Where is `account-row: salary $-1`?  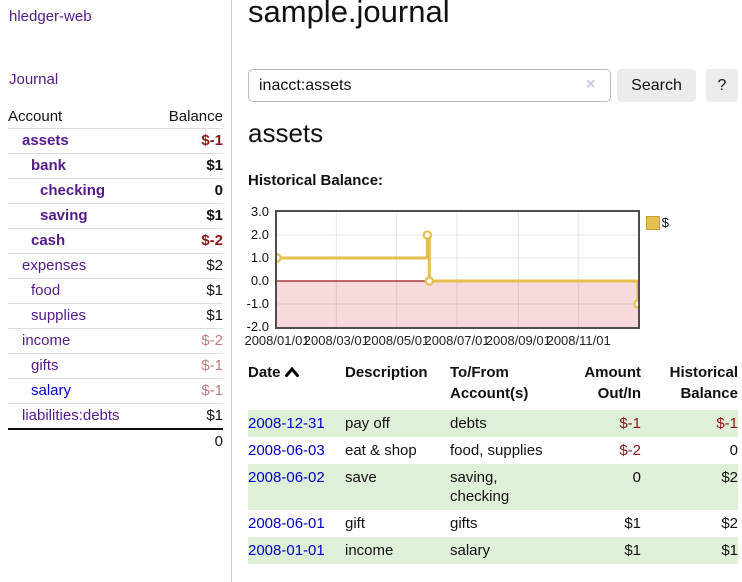 account-row: salary $-1 is located at coordinates (115, 390).